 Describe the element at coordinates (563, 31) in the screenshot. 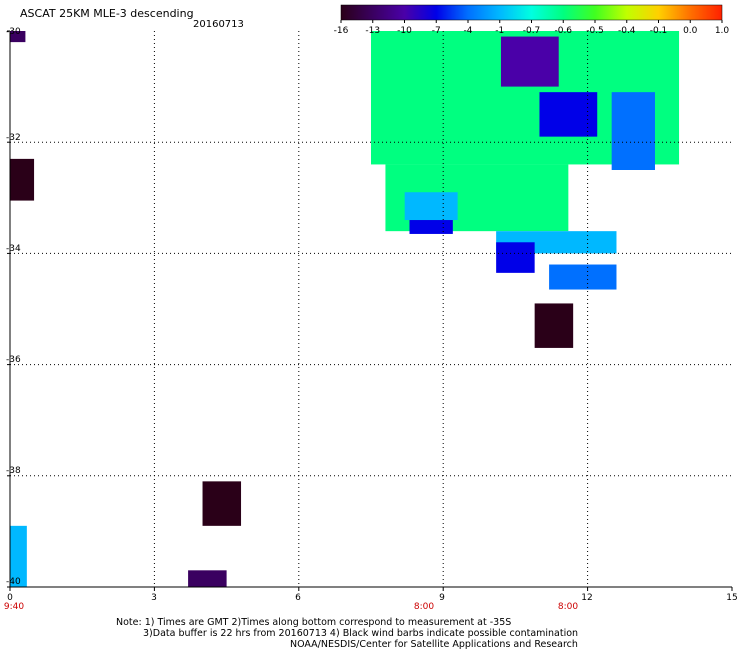

I see `colorbar-tick-label: -0.6` at that location.